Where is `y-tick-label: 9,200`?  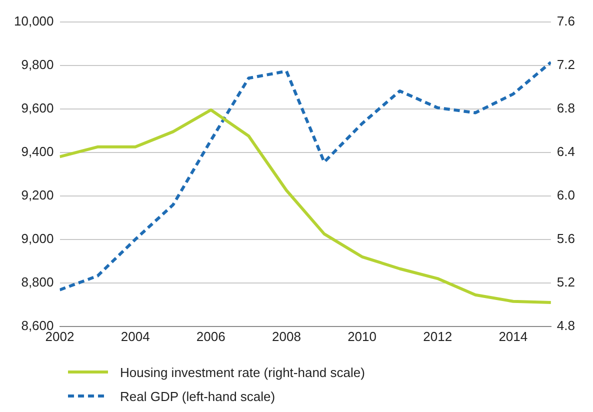 y-tick-label: 9,200 is located at coordinates (37, 194).